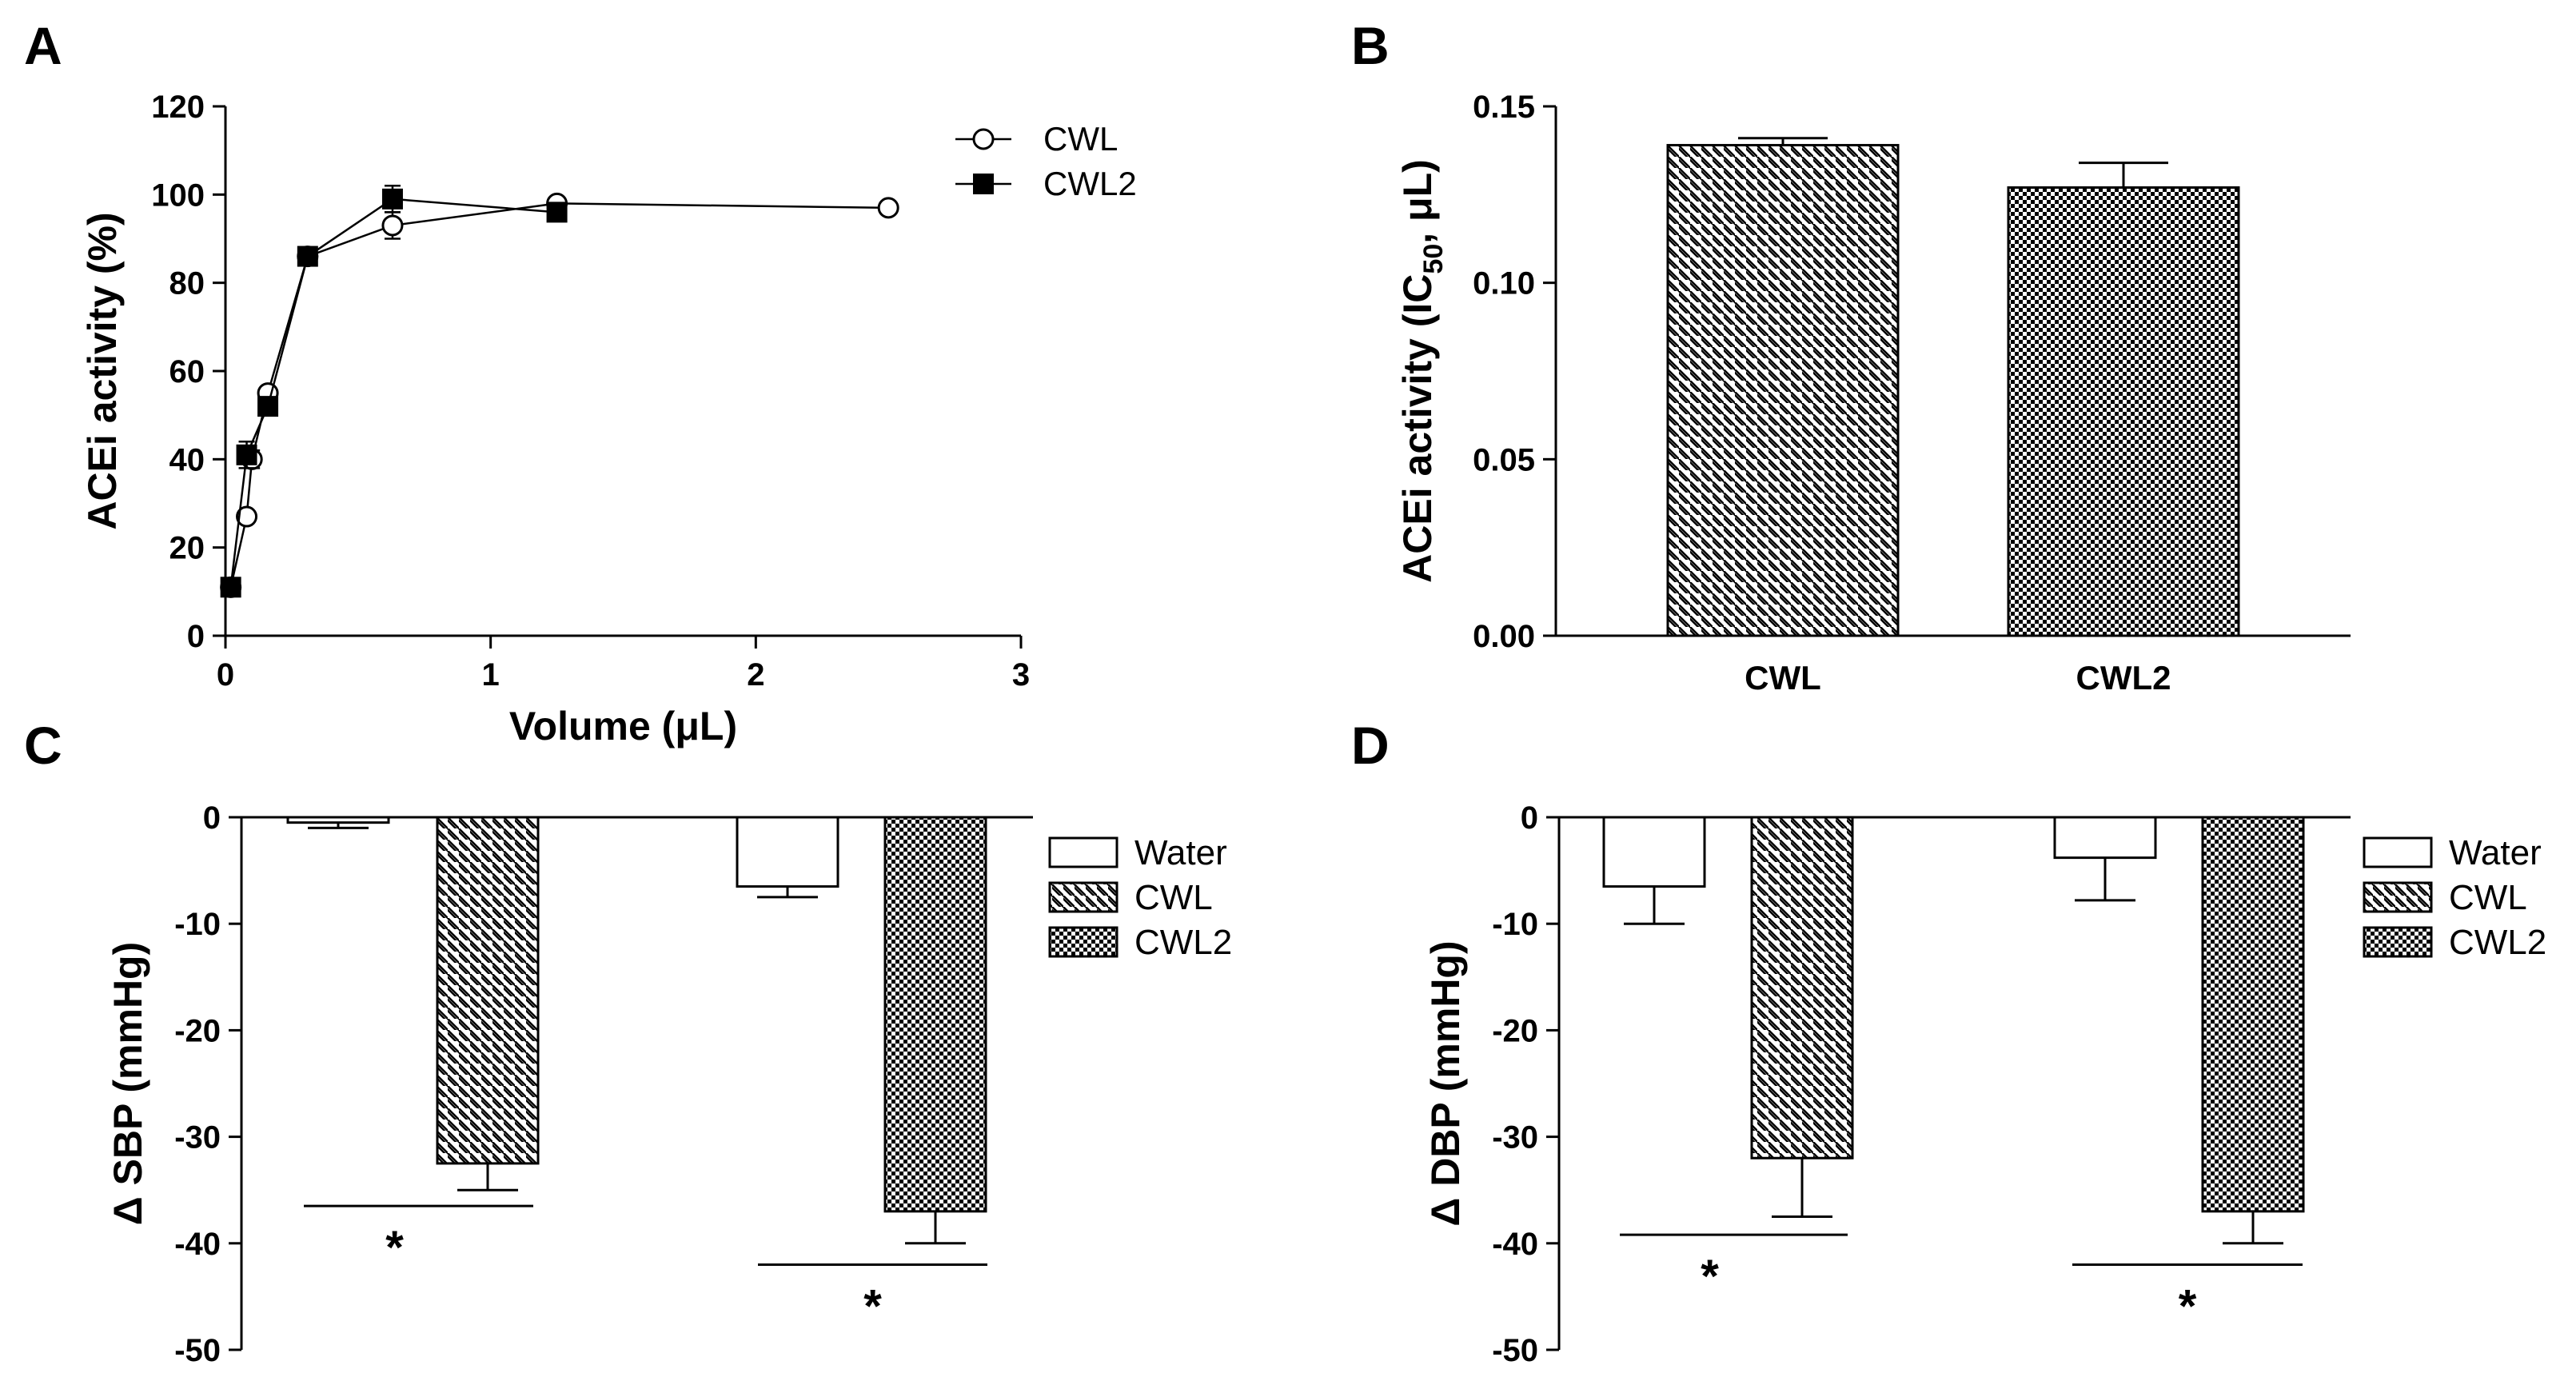 This screenshot has height=1385, width=2576. I want to click on d-y-tick-label: 0, so click(1529, 818).